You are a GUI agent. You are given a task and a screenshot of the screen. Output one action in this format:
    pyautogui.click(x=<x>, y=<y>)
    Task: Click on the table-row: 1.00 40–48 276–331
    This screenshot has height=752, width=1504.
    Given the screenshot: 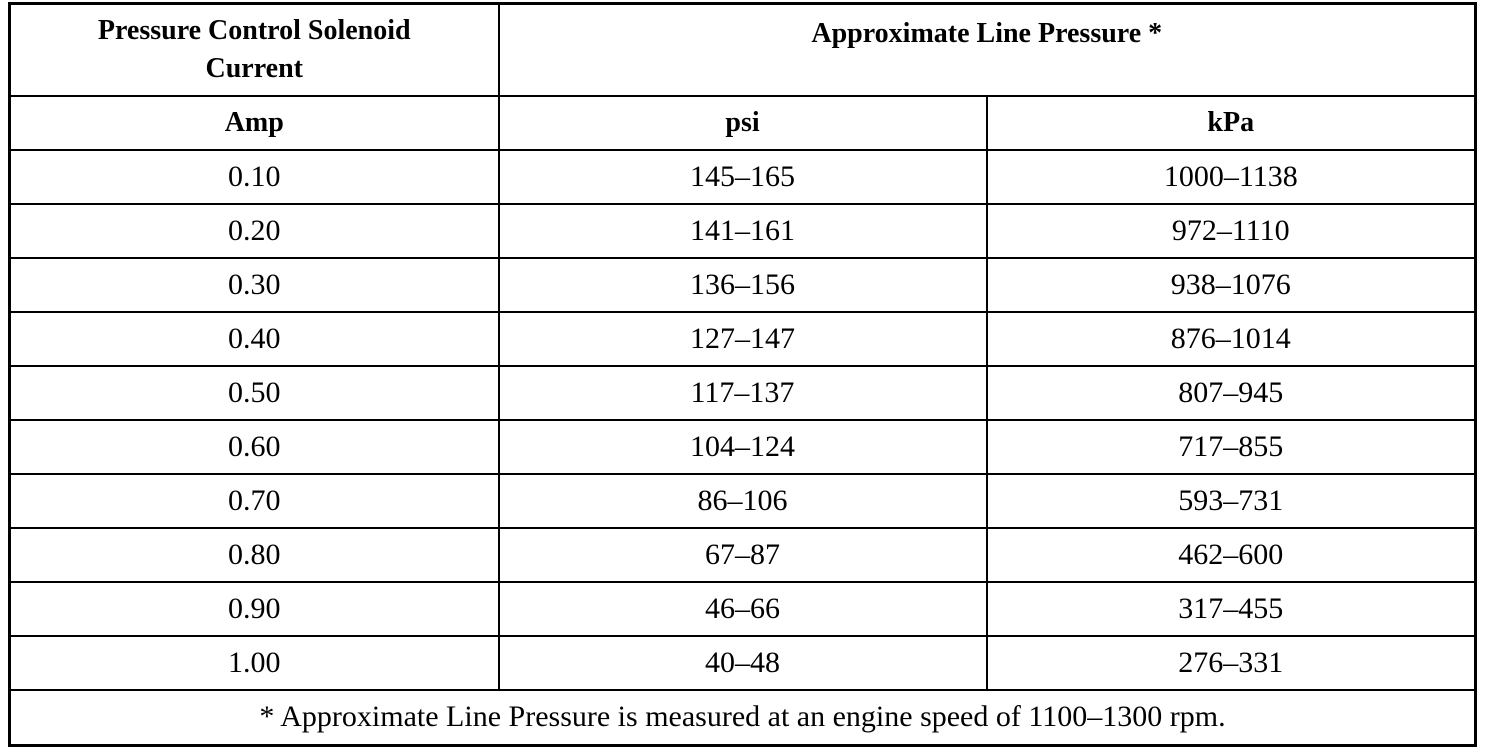 What is the action you would take?
    pyautogui.click(x=742, y=662)
    